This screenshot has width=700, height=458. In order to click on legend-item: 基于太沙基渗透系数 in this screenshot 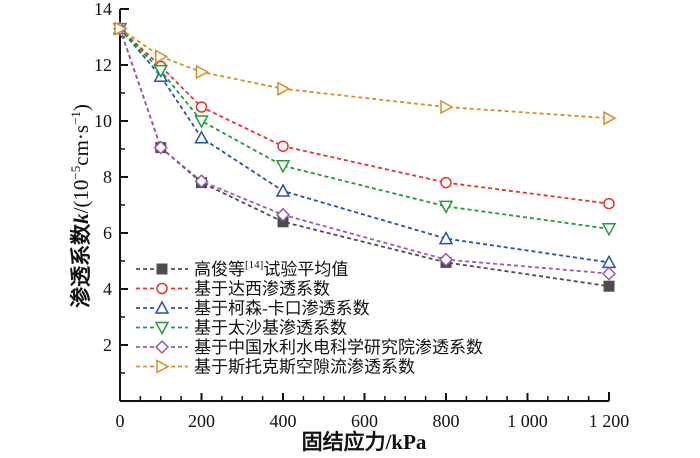, I will do `click(241, 328)`.